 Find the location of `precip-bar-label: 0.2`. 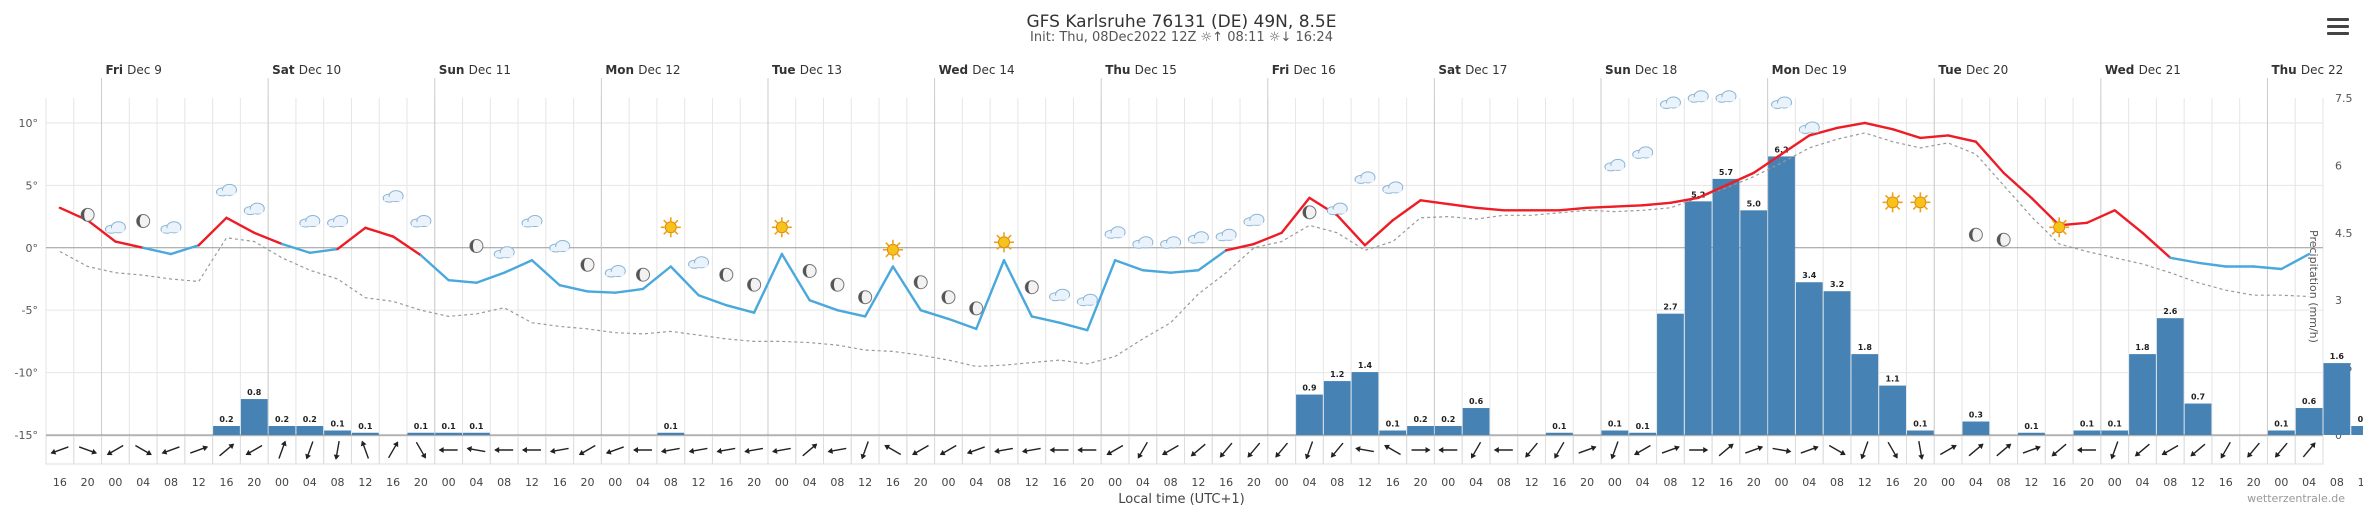

precip-bar-label: 0.2 is located at coordinates (226, 419).